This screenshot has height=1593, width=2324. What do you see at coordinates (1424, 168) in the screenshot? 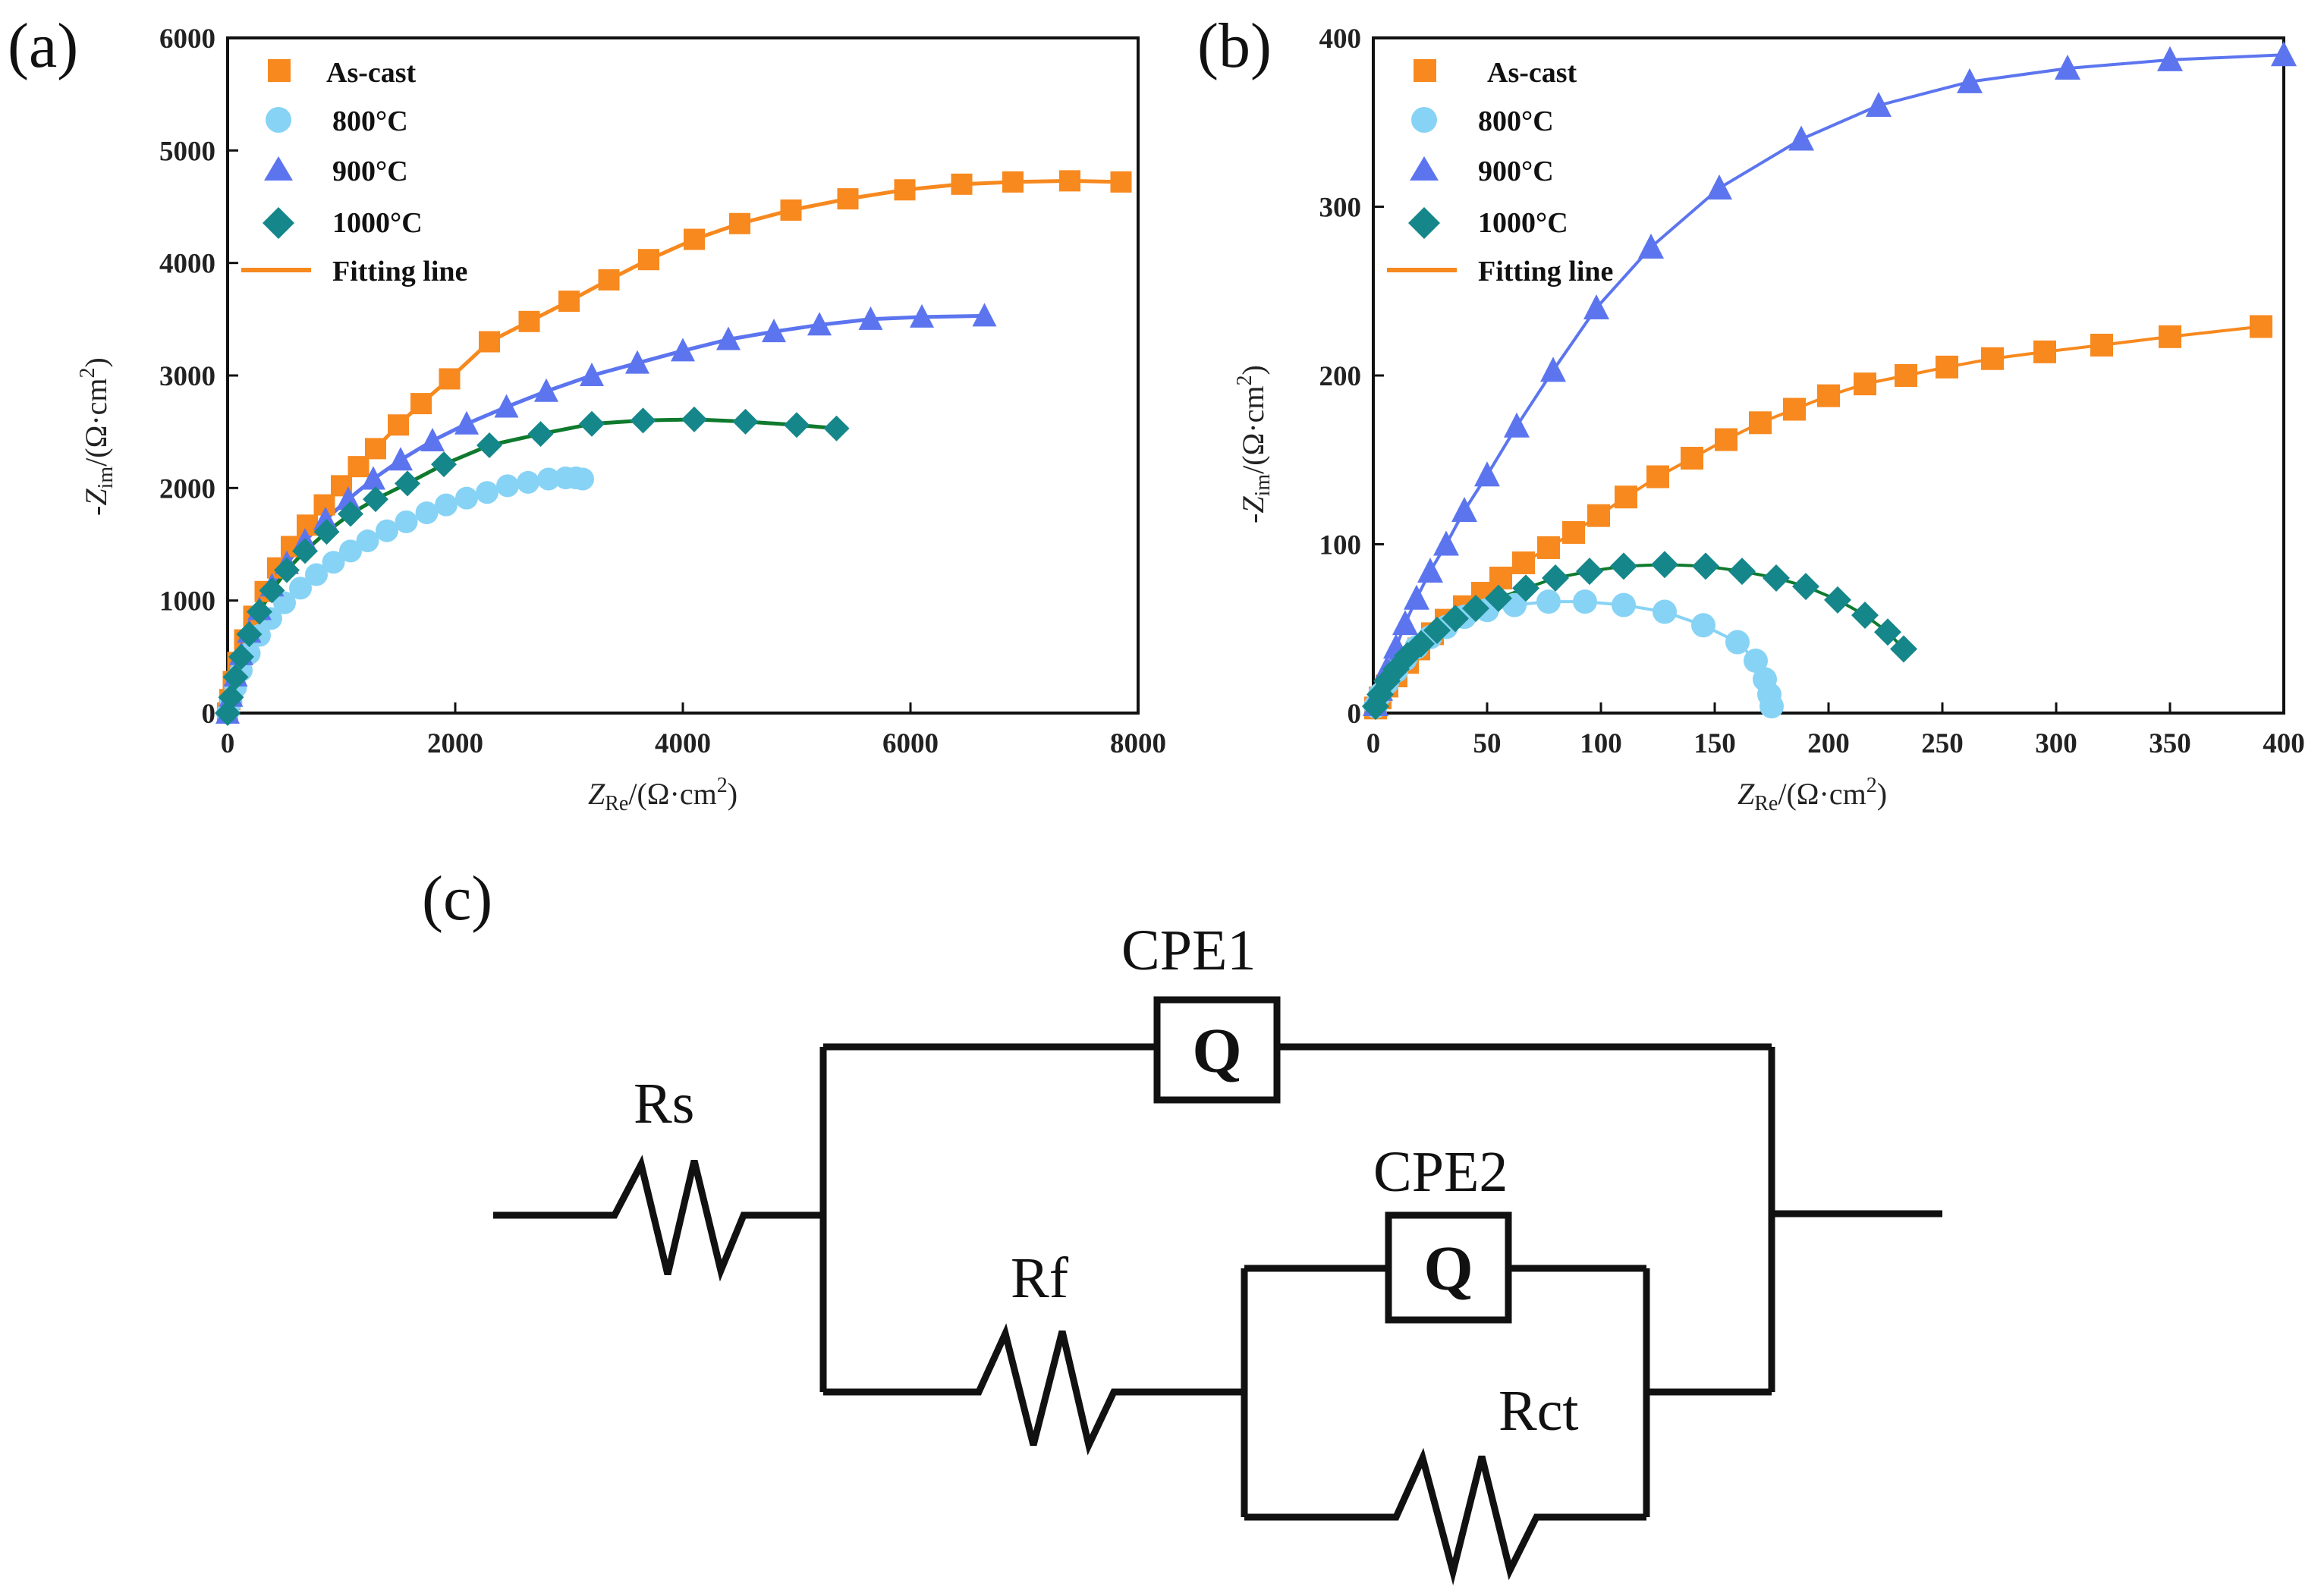
I see `legend-b-900-marker` at bounding box center [1424, 168].